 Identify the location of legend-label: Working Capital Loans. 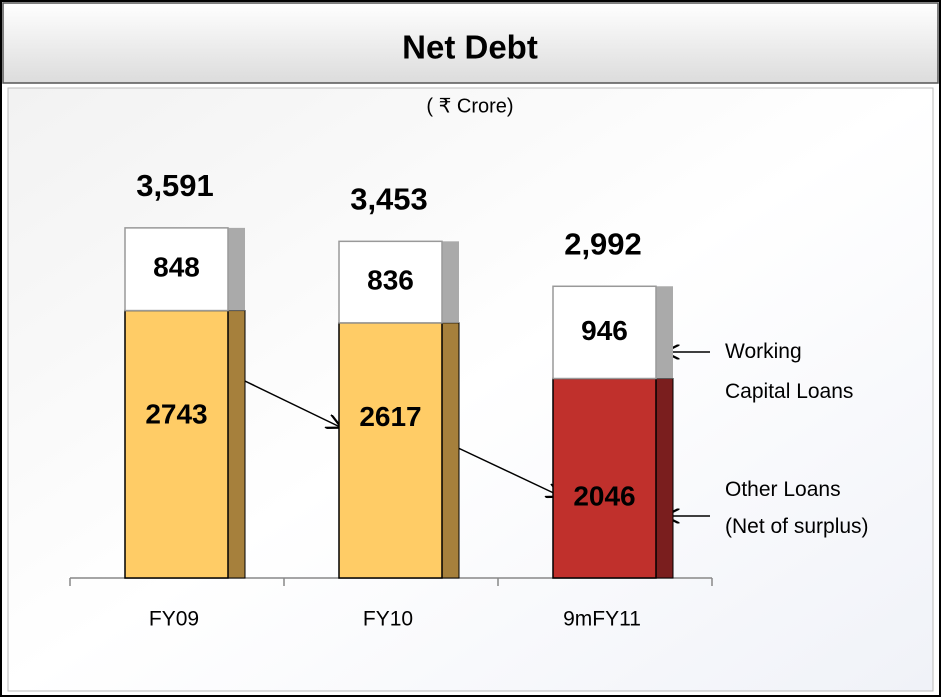
(789, 371).